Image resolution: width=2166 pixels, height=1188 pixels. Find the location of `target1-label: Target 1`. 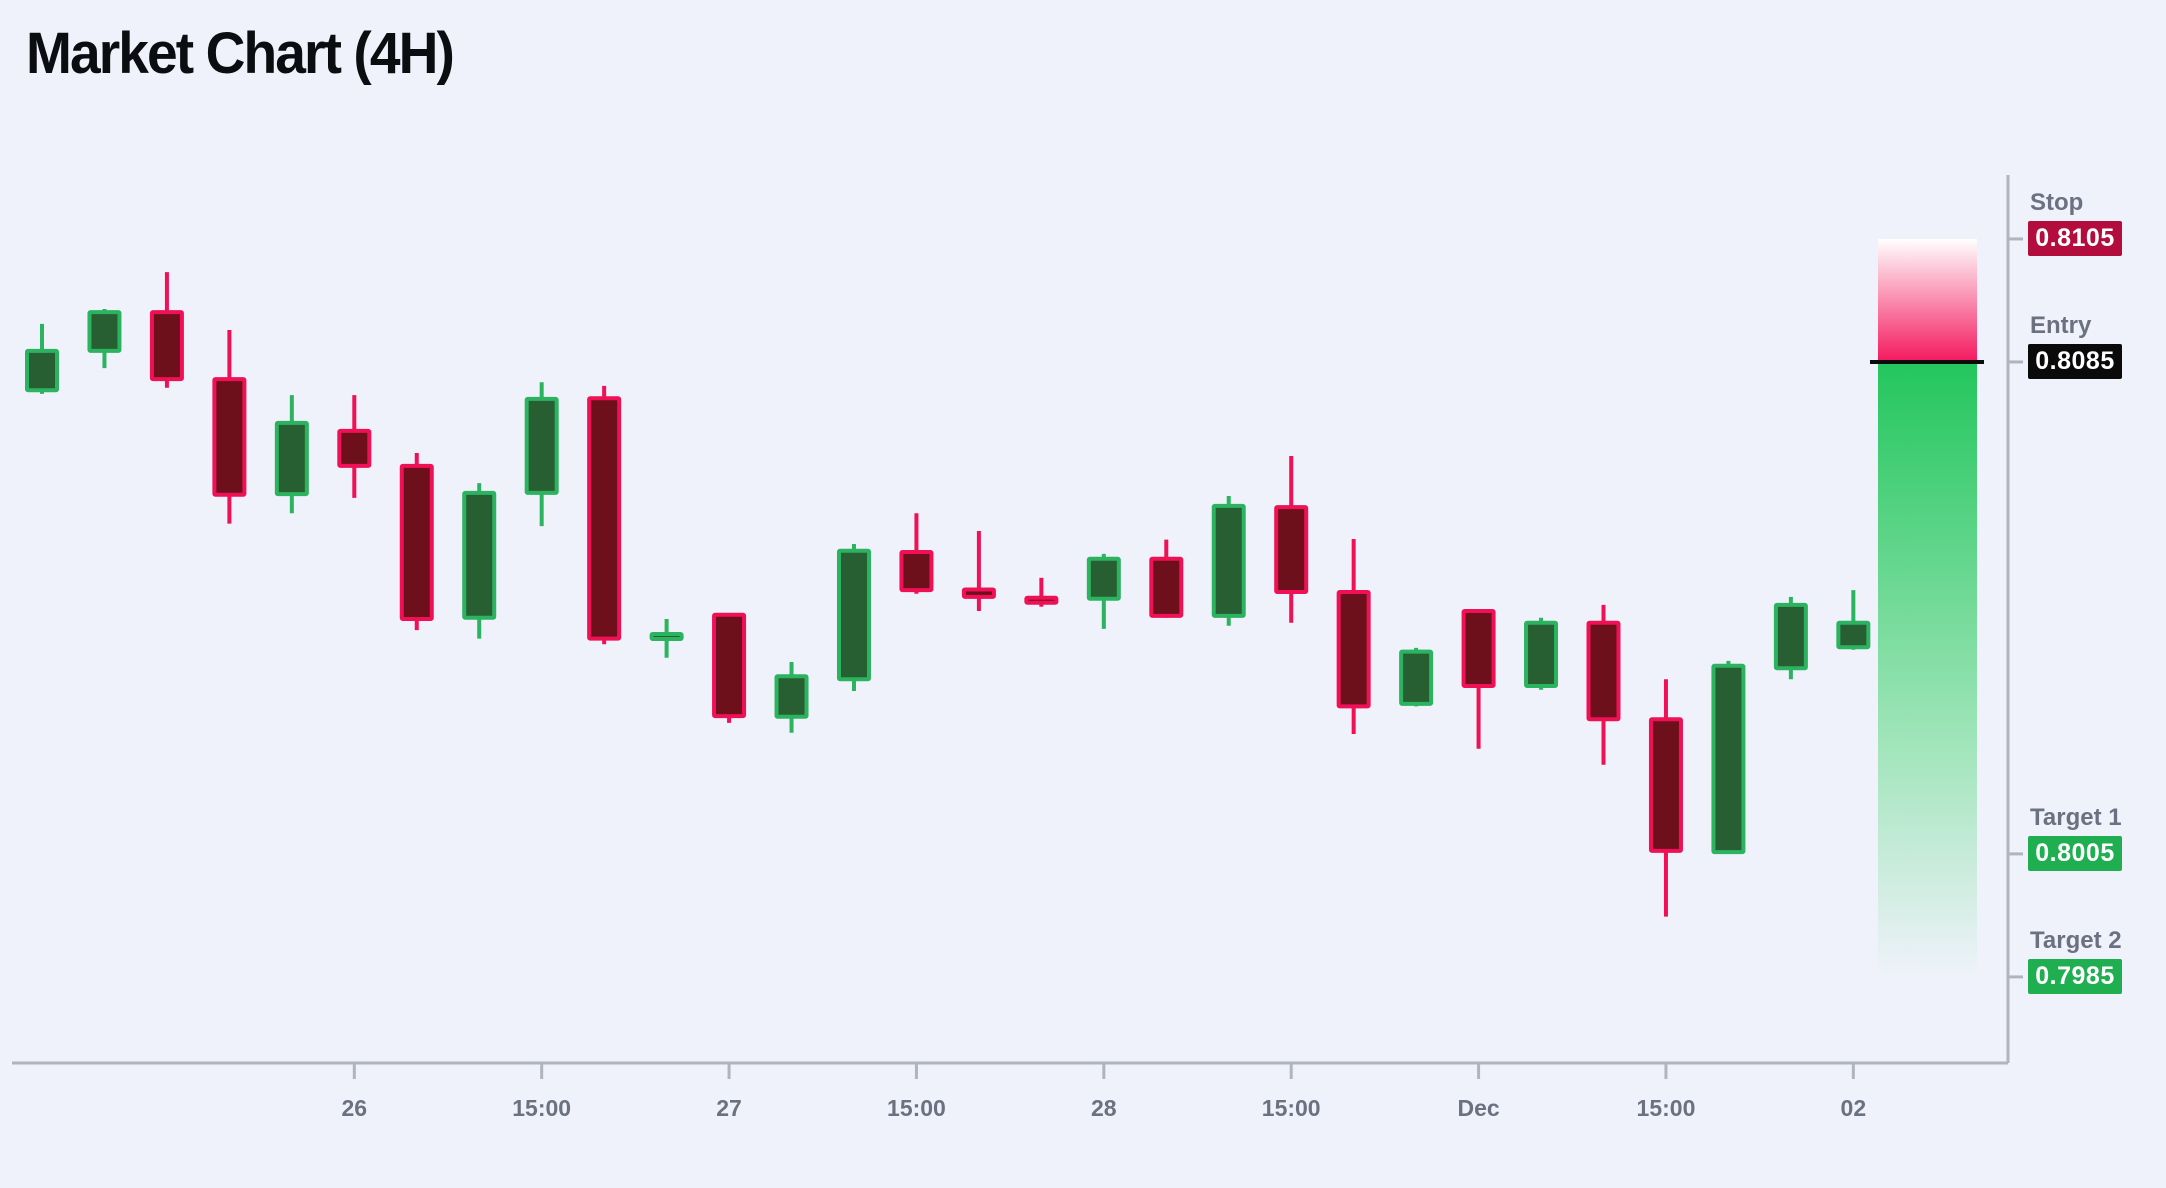

target1-label: Target 1 is located at coordinates (2076, 817).